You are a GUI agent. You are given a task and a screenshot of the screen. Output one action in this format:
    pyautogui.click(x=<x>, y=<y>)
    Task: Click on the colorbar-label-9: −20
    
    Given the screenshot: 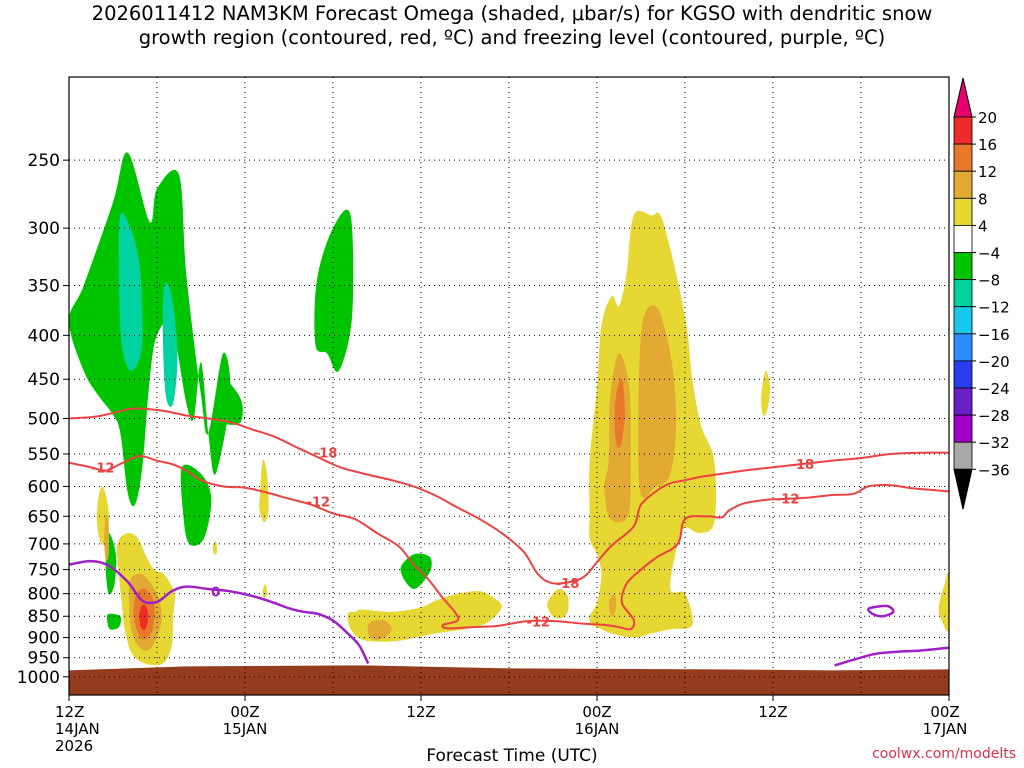 What is the action you would take?
    pyautogui.click(x=994, y=362)
    